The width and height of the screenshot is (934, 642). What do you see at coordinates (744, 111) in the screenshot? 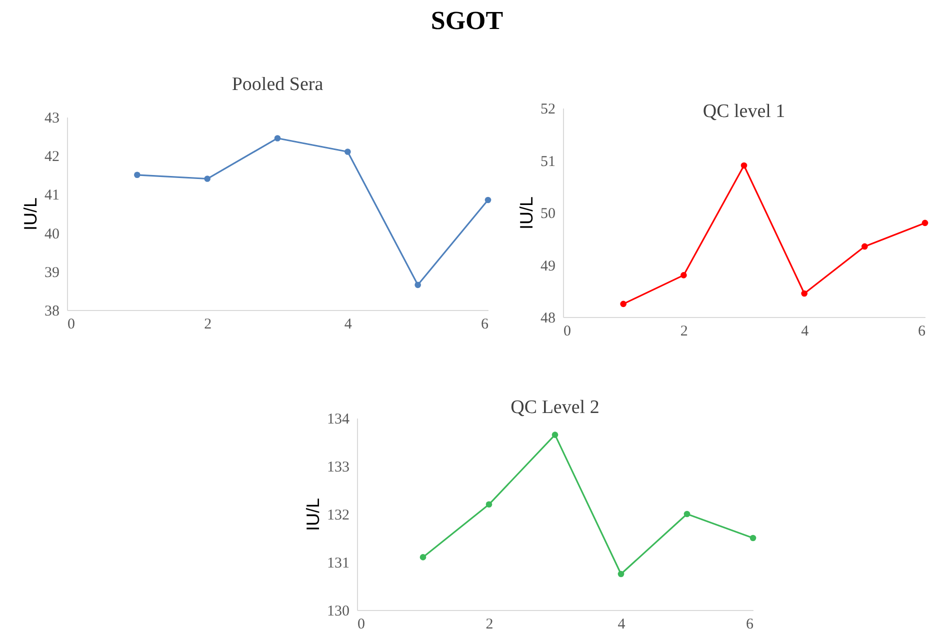
I see `chart-title: QC level 1` at bounding box center [744, 111].